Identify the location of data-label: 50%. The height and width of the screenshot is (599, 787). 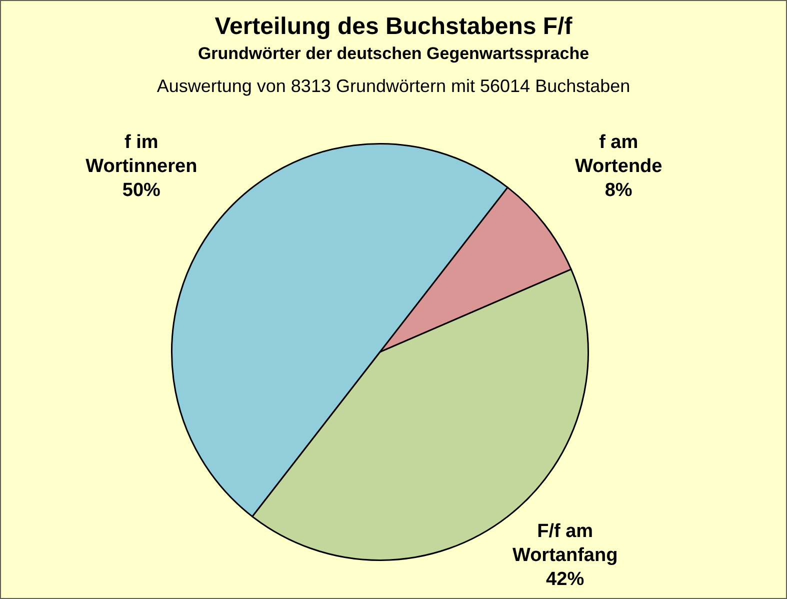
(141, 191).